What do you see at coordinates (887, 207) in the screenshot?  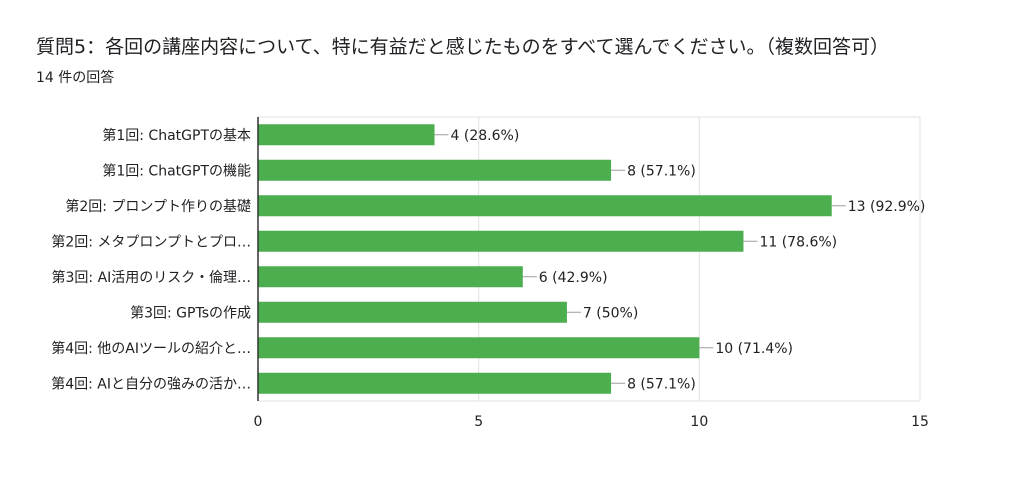 I see `data-label: 13 (92.9%)` at bounding box center [887, 207].